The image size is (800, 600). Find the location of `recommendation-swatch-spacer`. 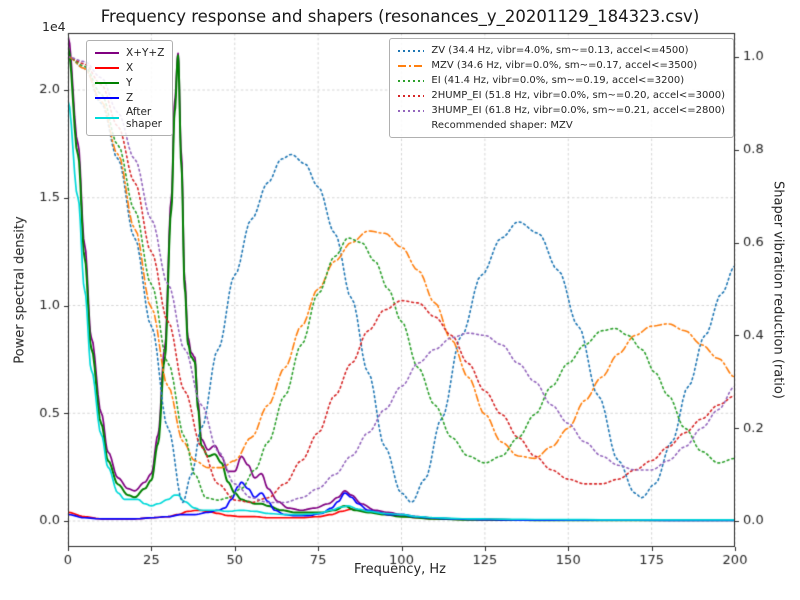

recommendation-swatch-spacer is located at coordinates (411, 126).